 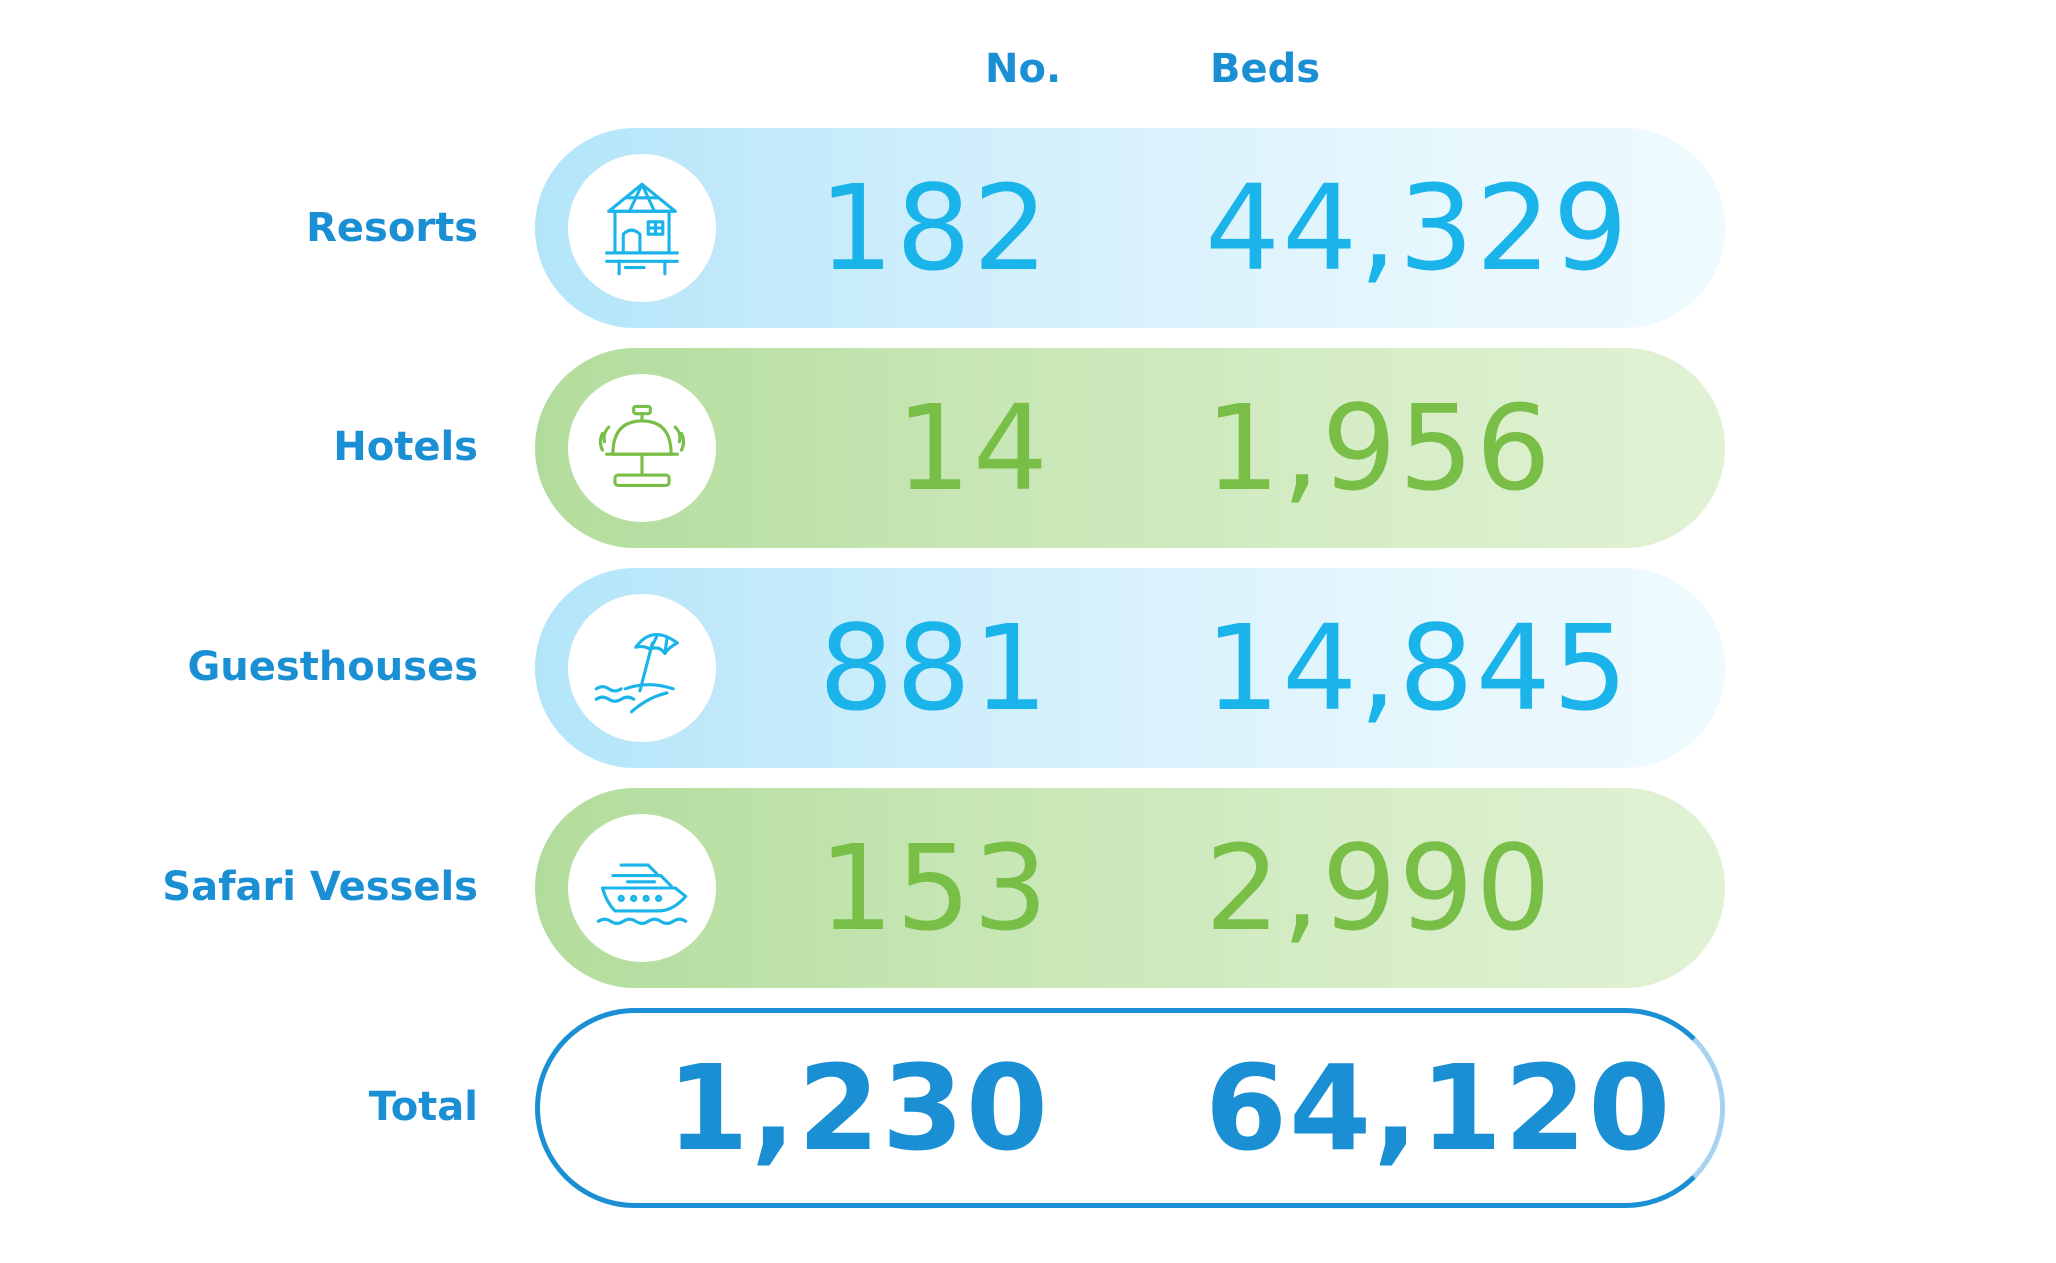 I want to click on table-row-total: 1,230 64,120, so click(x=1130, y=1108).